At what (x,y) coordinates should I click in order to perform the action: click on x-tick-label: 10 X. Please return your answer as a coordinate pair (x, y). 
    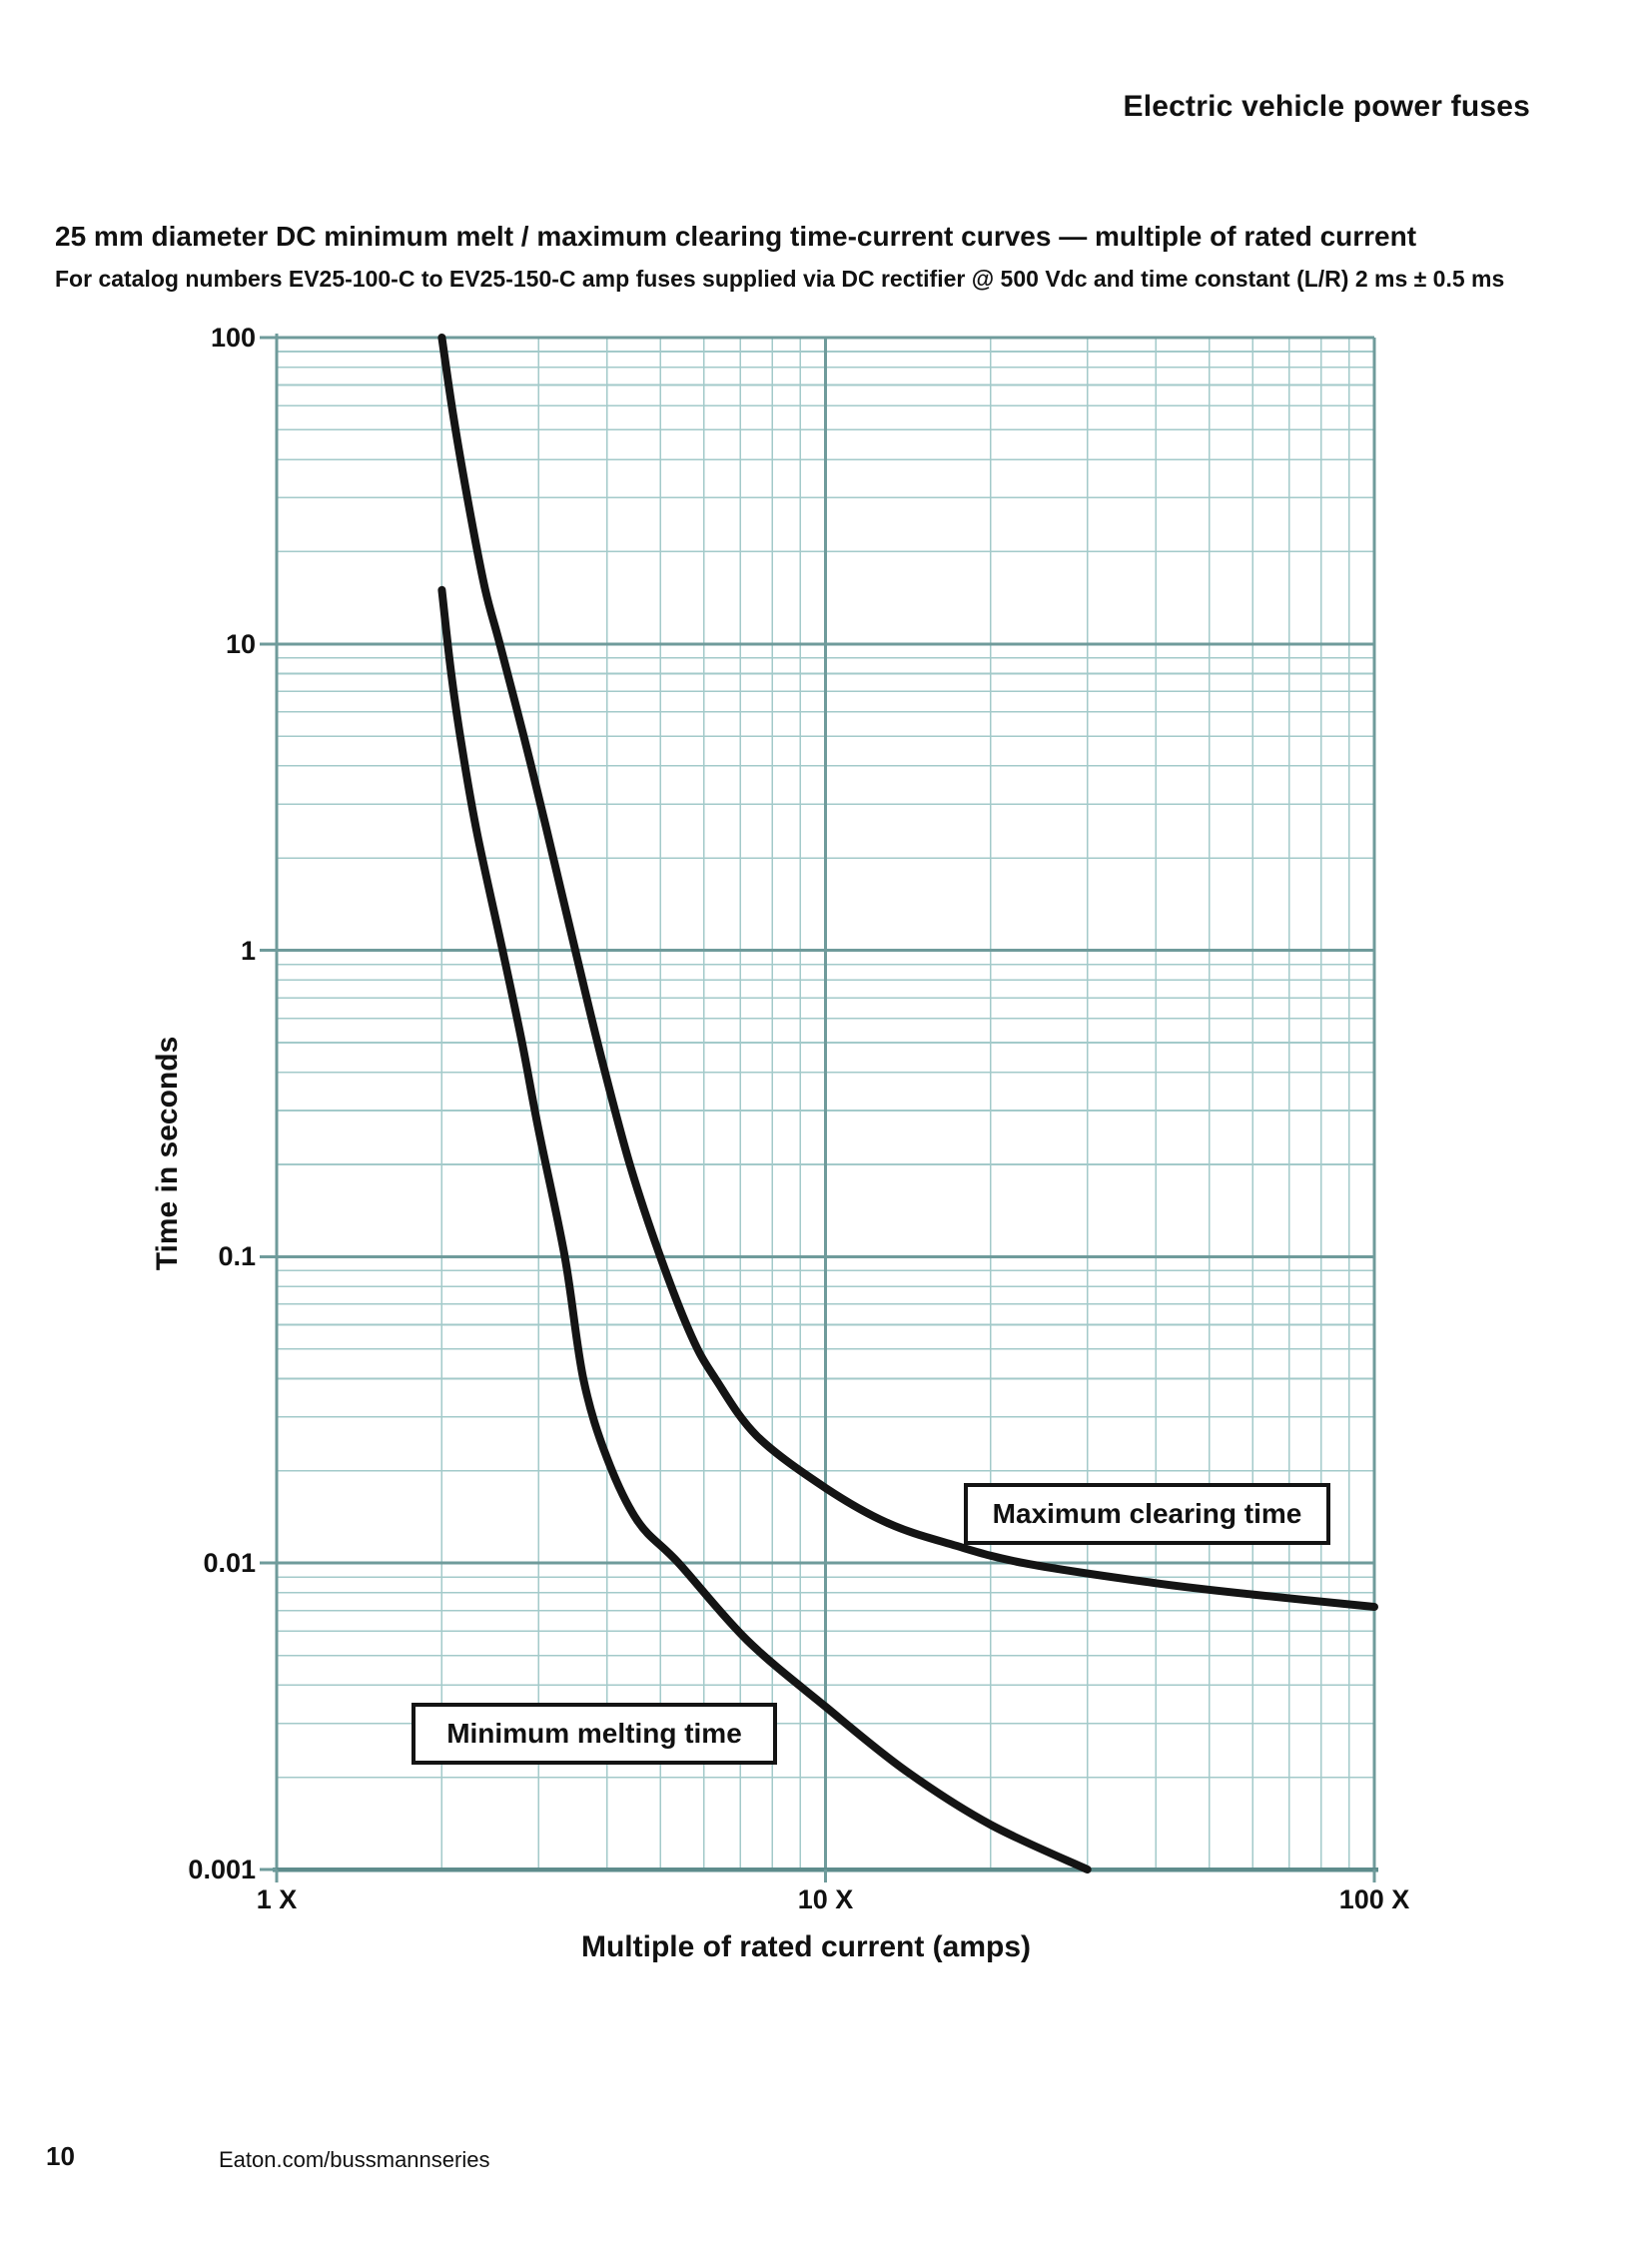
    Looking at the image, I should click on (825, 1899).